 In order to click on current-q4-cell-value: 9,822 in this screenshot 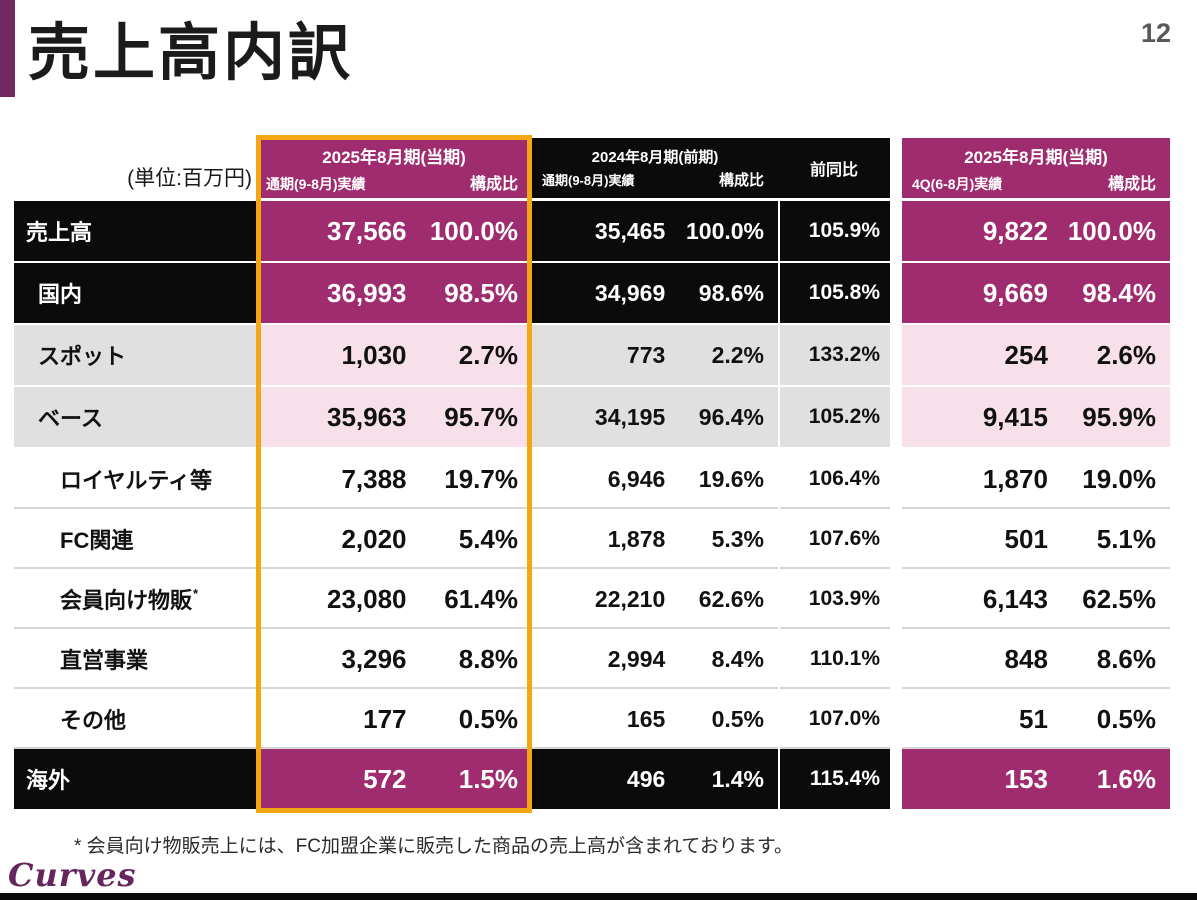, I will do `click(1015, 230)`.